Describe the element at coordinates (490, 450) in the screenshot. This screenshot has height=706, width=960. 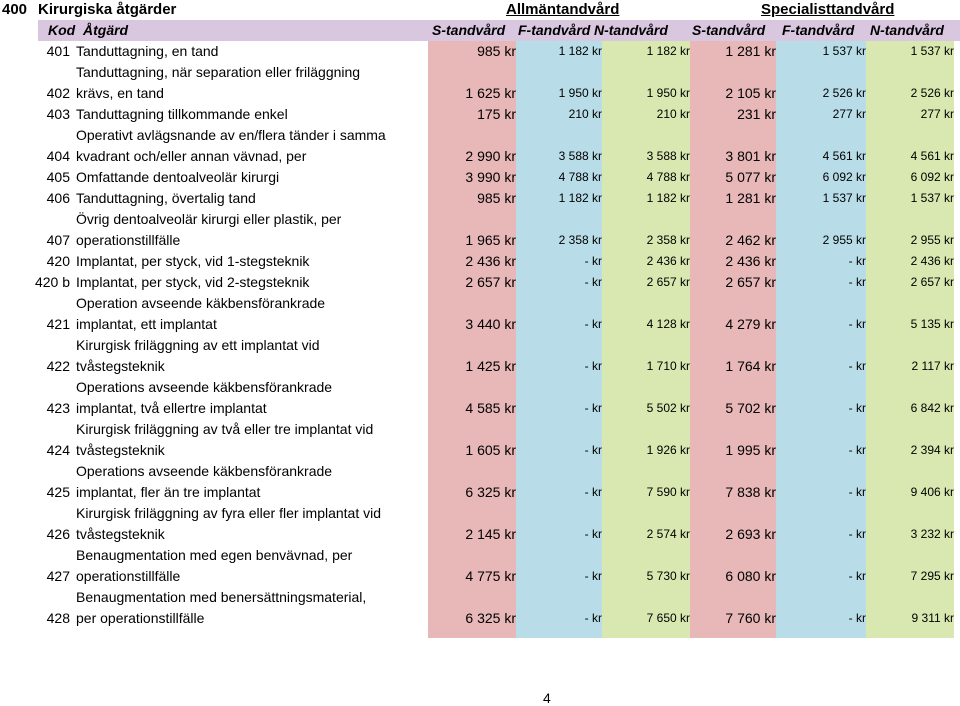
I see `price-cell: 1 605 kr` at that location.